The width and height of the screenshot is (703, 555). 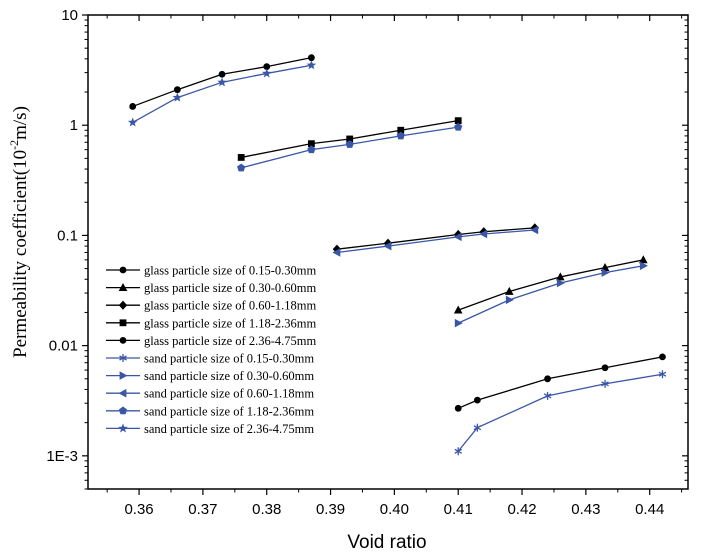 What do you see at coordinates (14, 145) in the screenshot?
I see `y-axis-title-superscript: -2` at bounding box center [14, 145].